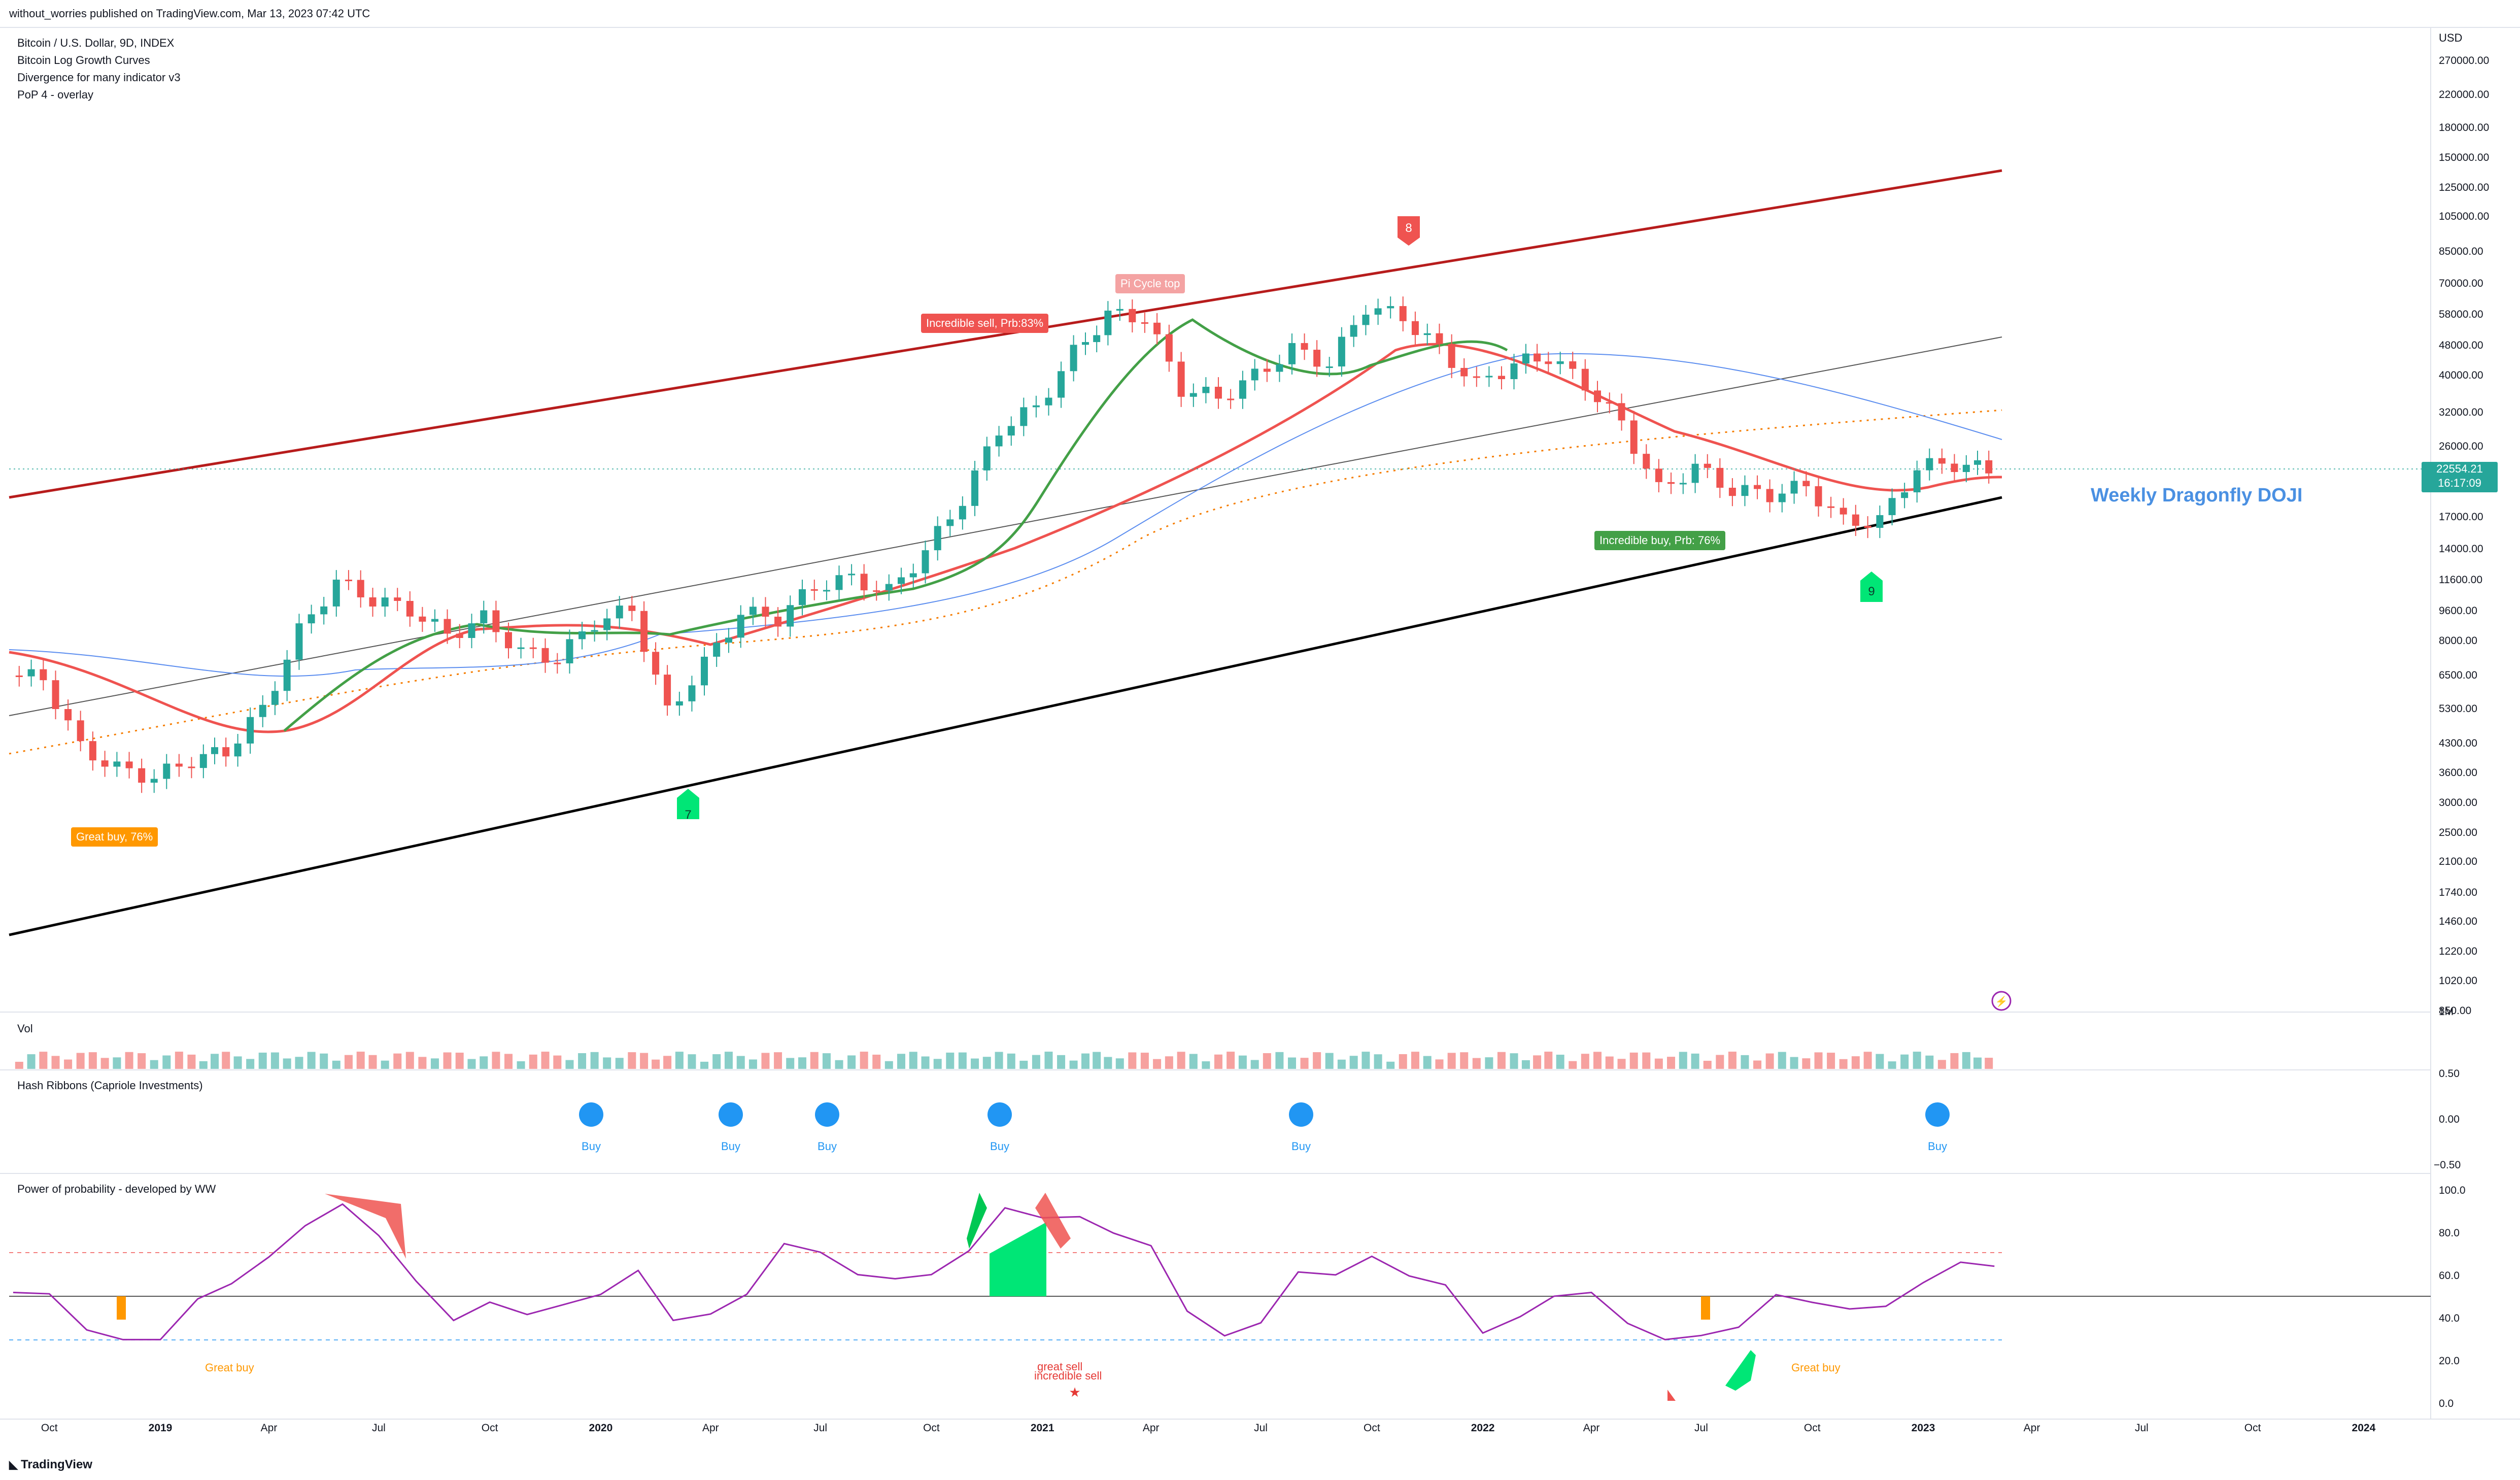  What do you see at coordinates (50, 1465) in the screenshot?
I see `tradingview-logo: ◣ TradingView` at bounding box center [50, 1465].